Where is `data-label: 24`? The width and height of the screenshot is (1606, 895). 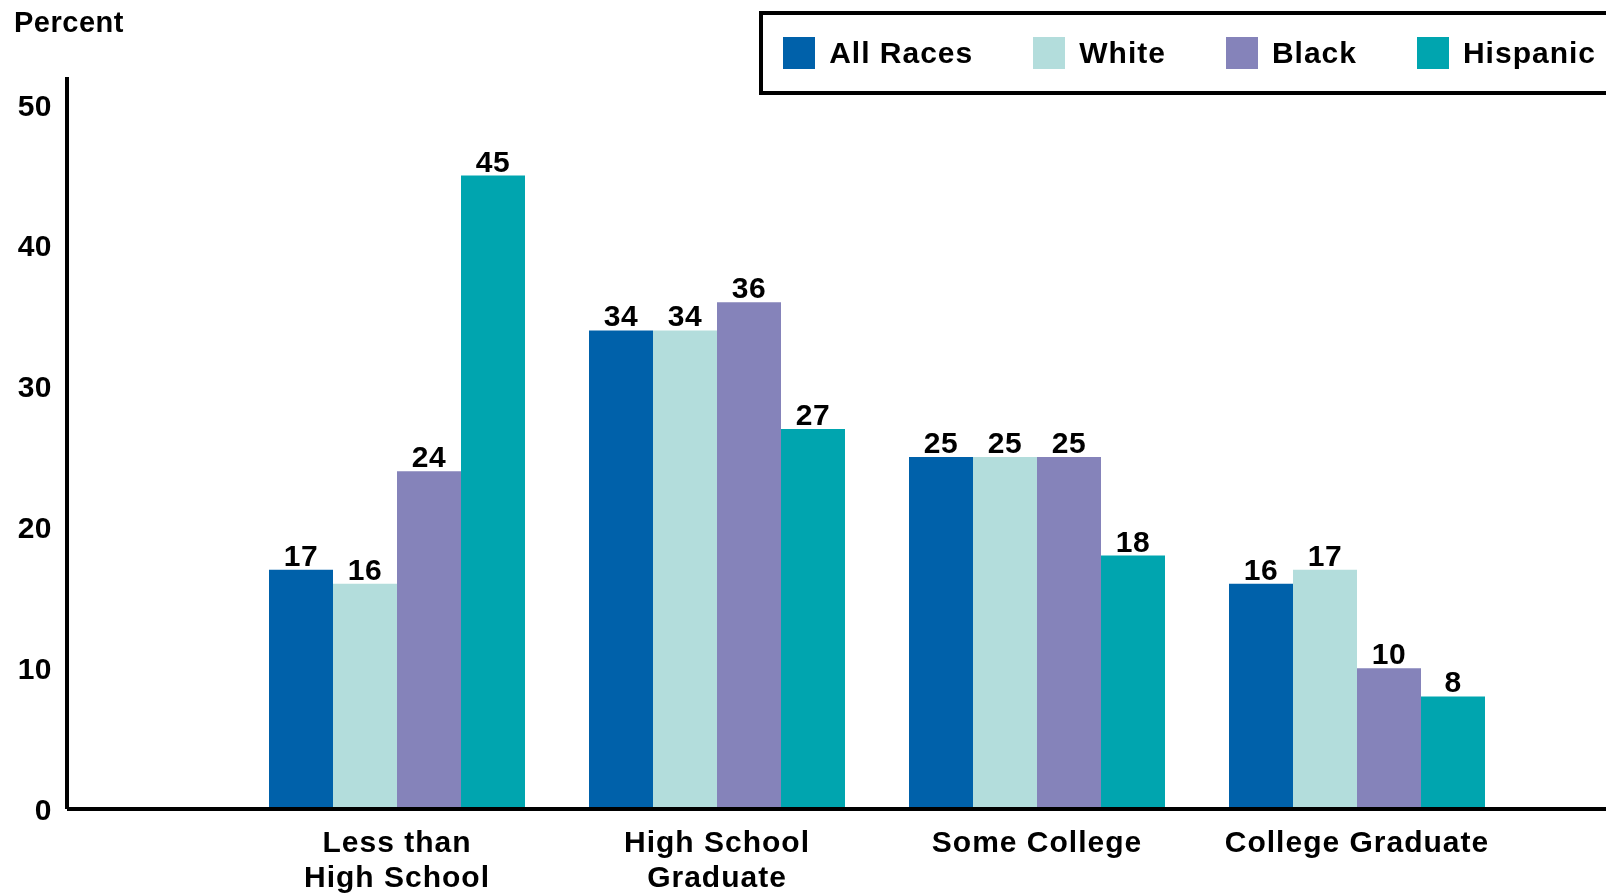 data-label: 24 is located at coordinates (429, 457).